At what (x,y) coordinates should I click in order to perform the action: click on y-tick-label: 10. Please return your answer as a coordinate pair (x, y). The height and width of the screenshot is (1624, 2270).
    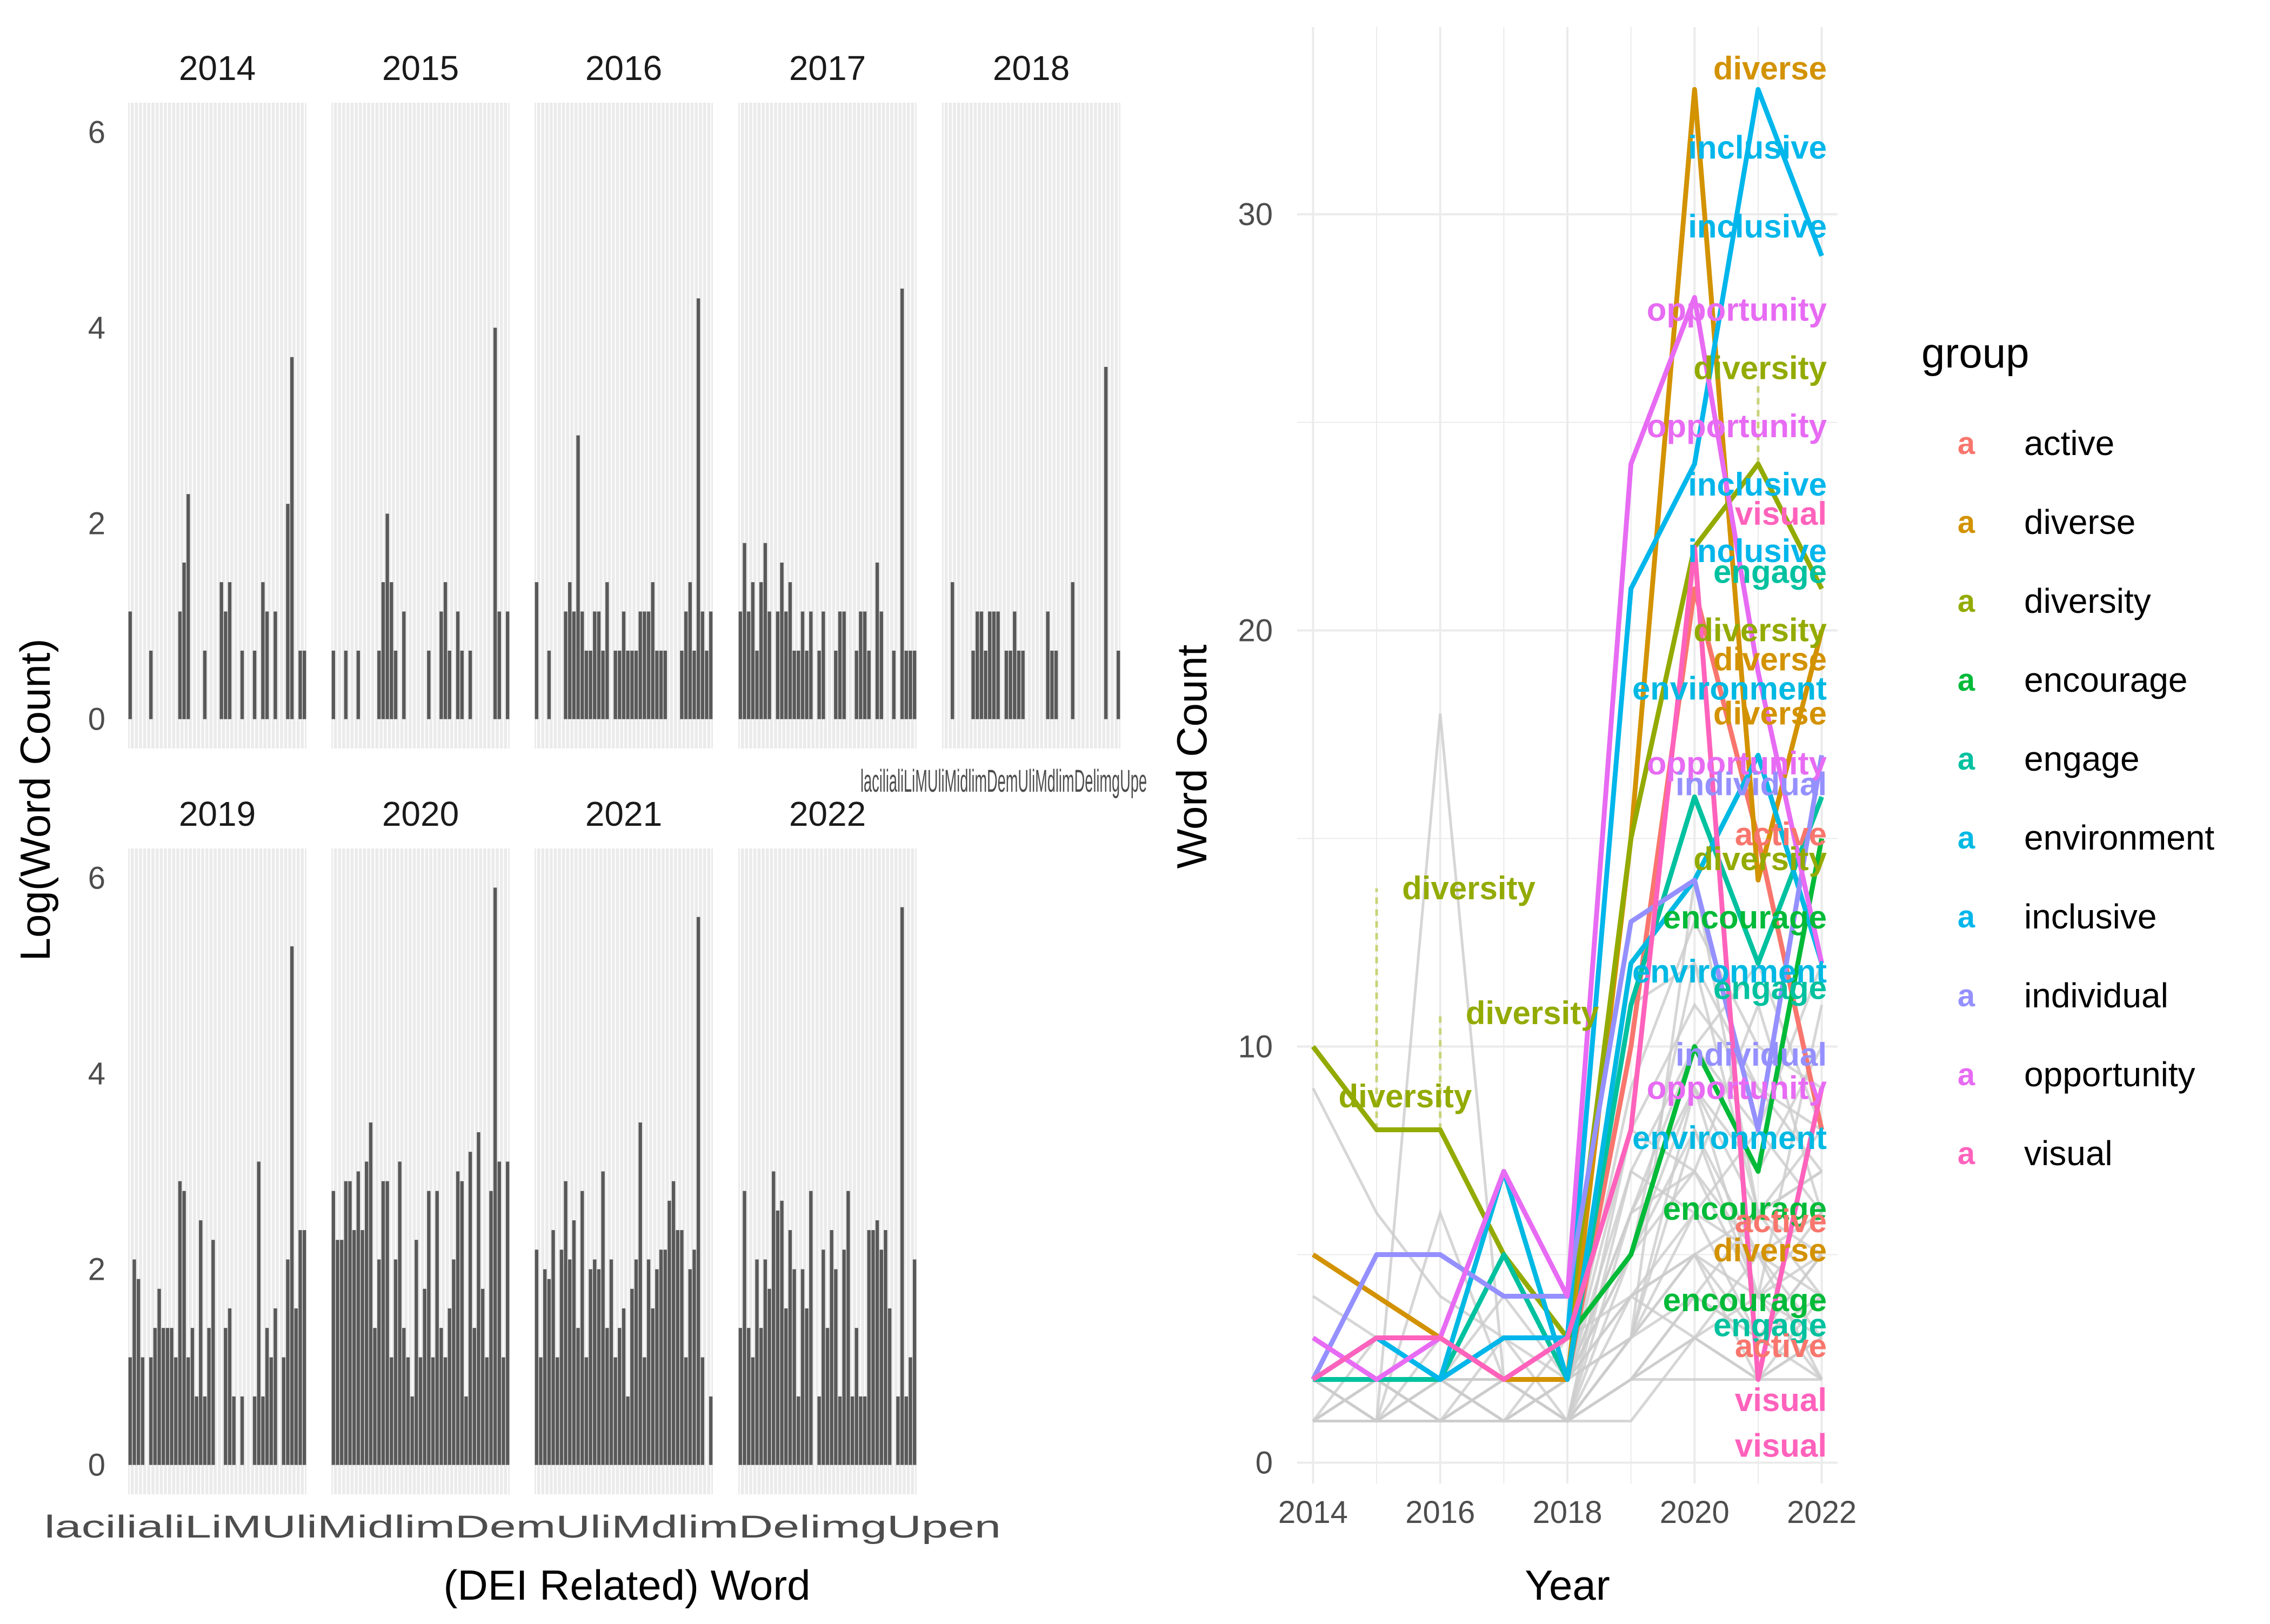
    Looking at the image, I should click on (1255, 1047).